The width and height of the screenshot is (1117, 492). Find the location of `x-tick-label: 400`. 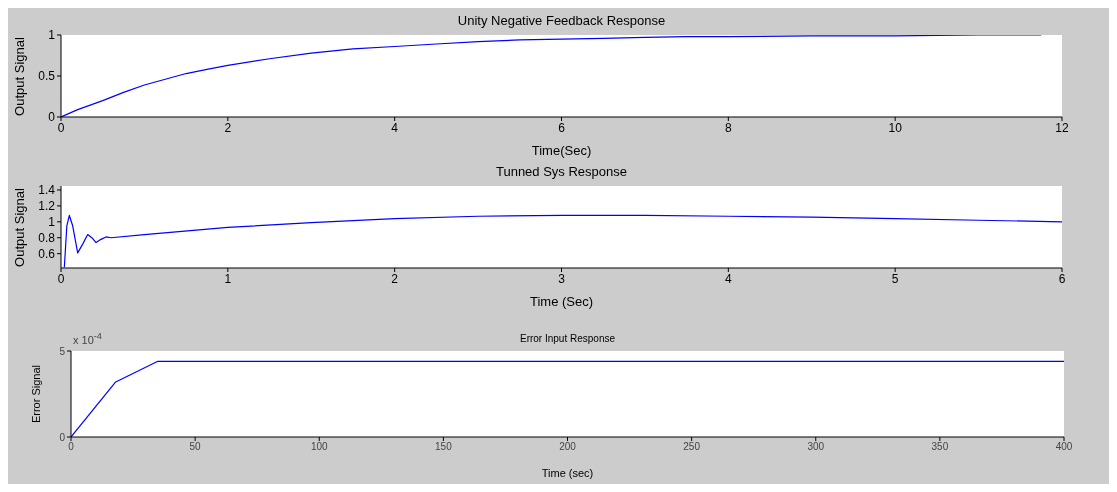

x-tick-label: 400 is located at coordinates (1064, 447).